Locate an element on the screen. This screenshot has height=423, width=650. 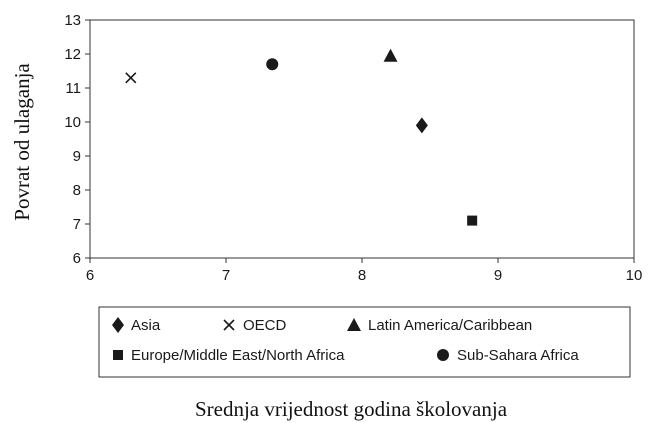
legend-item: Asia is located at coordinates (136, 325).